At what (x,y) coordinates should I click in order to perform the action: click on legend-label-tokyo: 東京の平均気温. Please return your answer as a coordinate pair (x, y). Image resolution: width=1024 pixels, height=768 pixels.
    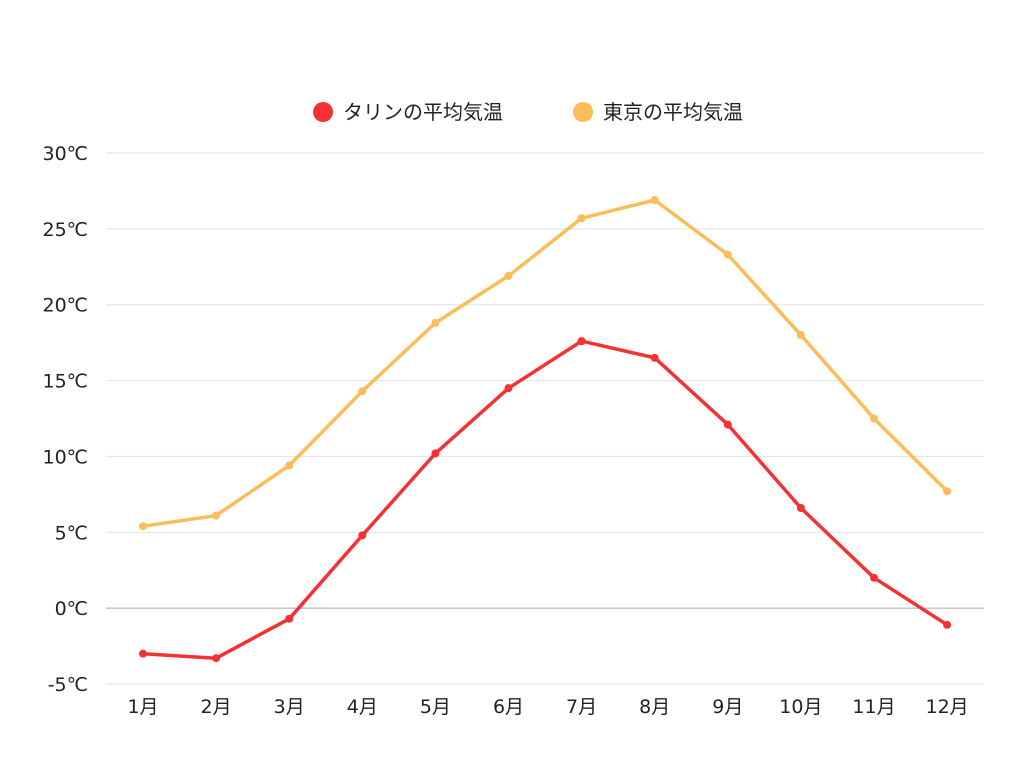
    Looking at the image, I should click on (673, 112).